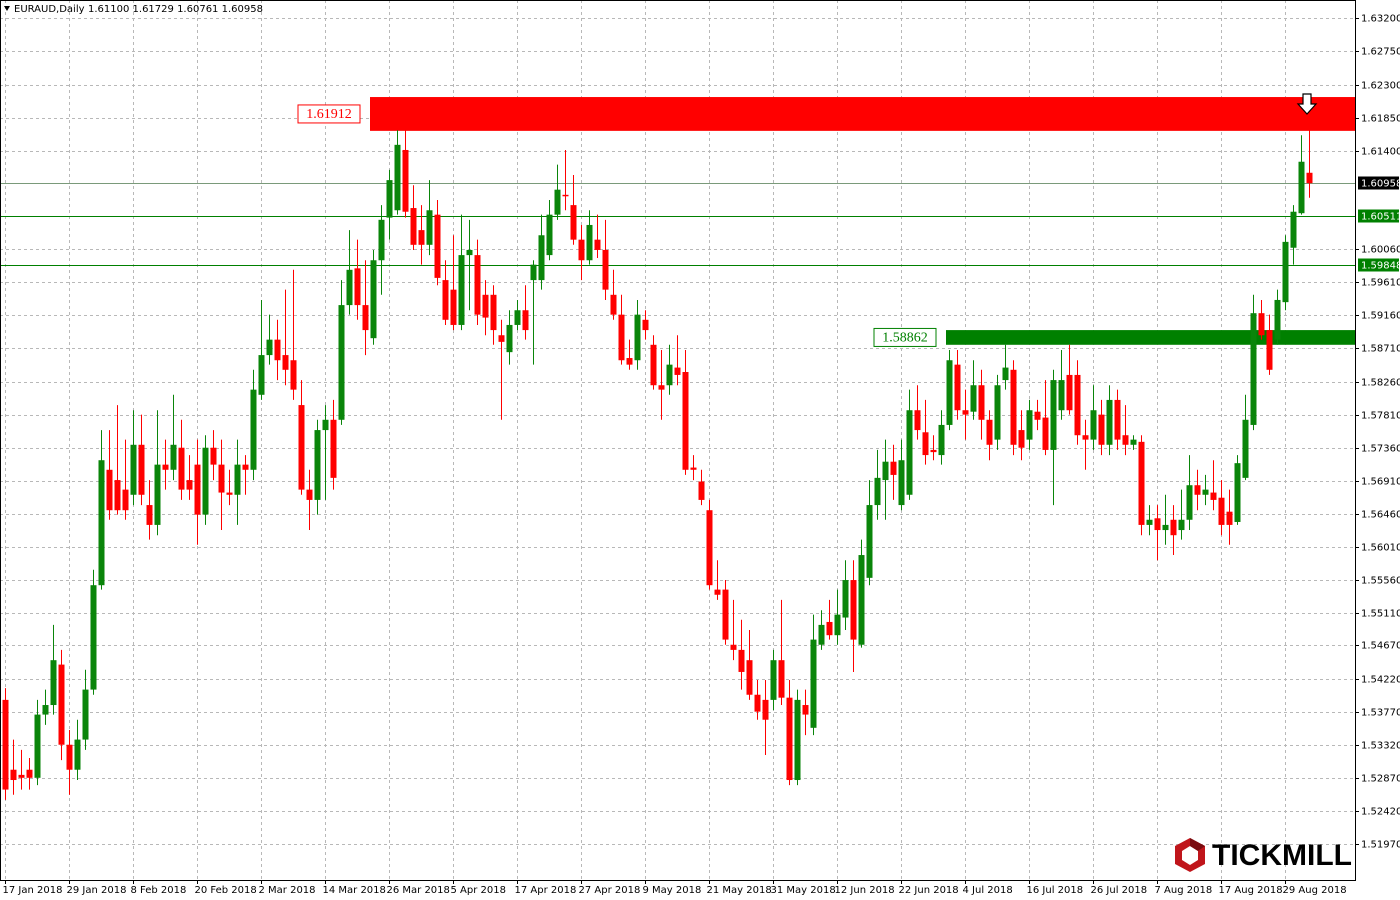 Image resolution: width=1400 pixels, height=900 pixels. Describe the element at coordinates (1380, 713) in the screenshot. I see `y-tick-label: 1.53770` at that location.